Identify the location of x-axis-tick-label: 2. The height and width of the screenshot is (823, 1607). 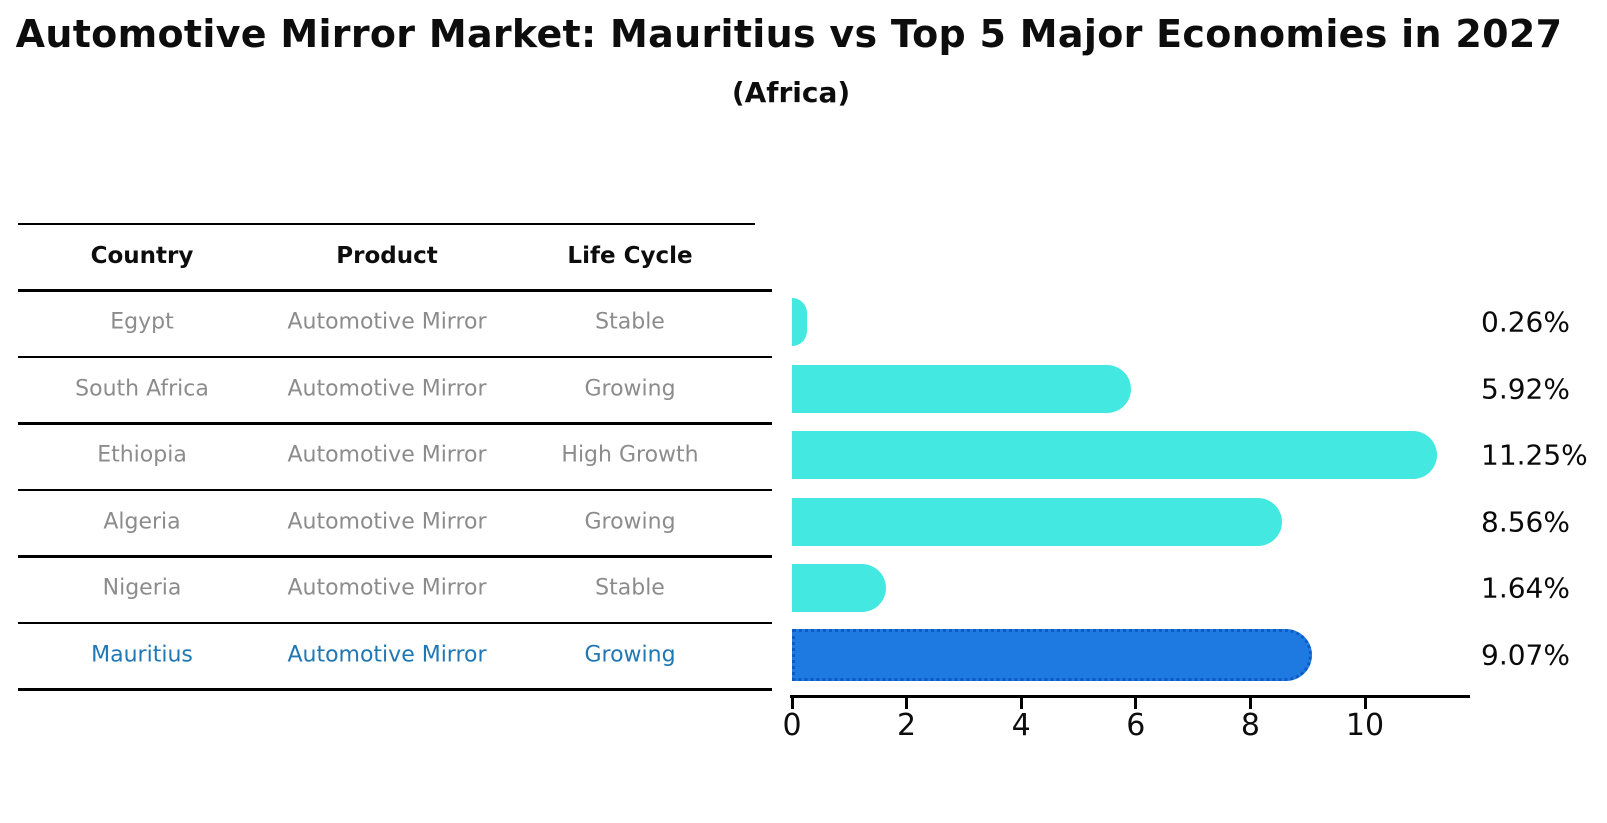
(907, 725).